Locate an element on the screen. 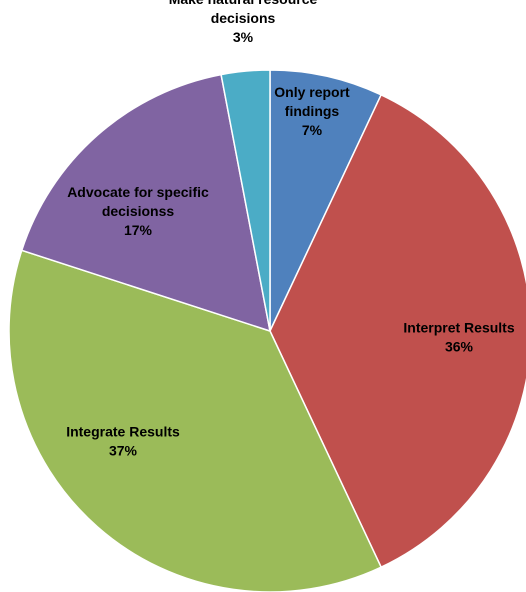  slice-label-line: decisionss is located at coordinates (138, 211).